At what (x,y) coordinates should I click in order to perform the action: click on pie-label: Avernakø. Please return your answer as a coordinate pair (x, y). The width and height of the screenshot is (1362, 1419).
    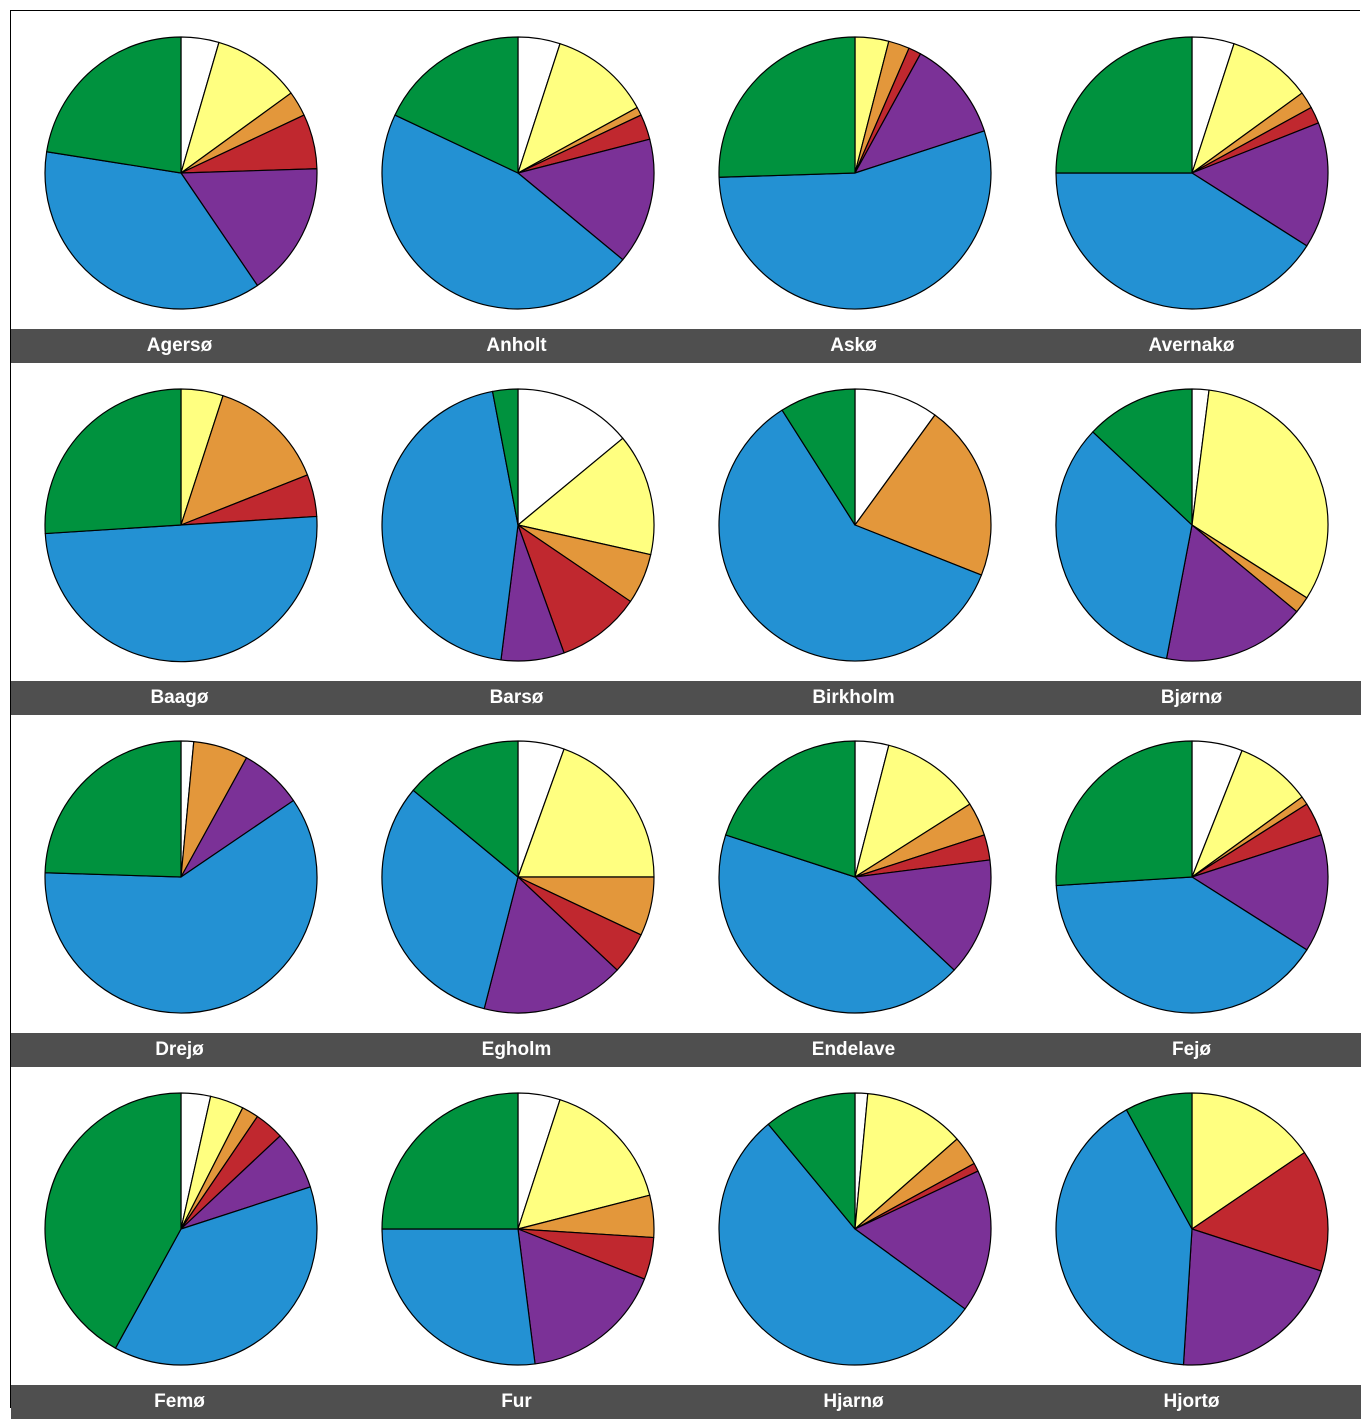
    Looking at the image, I should click on (1191, 346).